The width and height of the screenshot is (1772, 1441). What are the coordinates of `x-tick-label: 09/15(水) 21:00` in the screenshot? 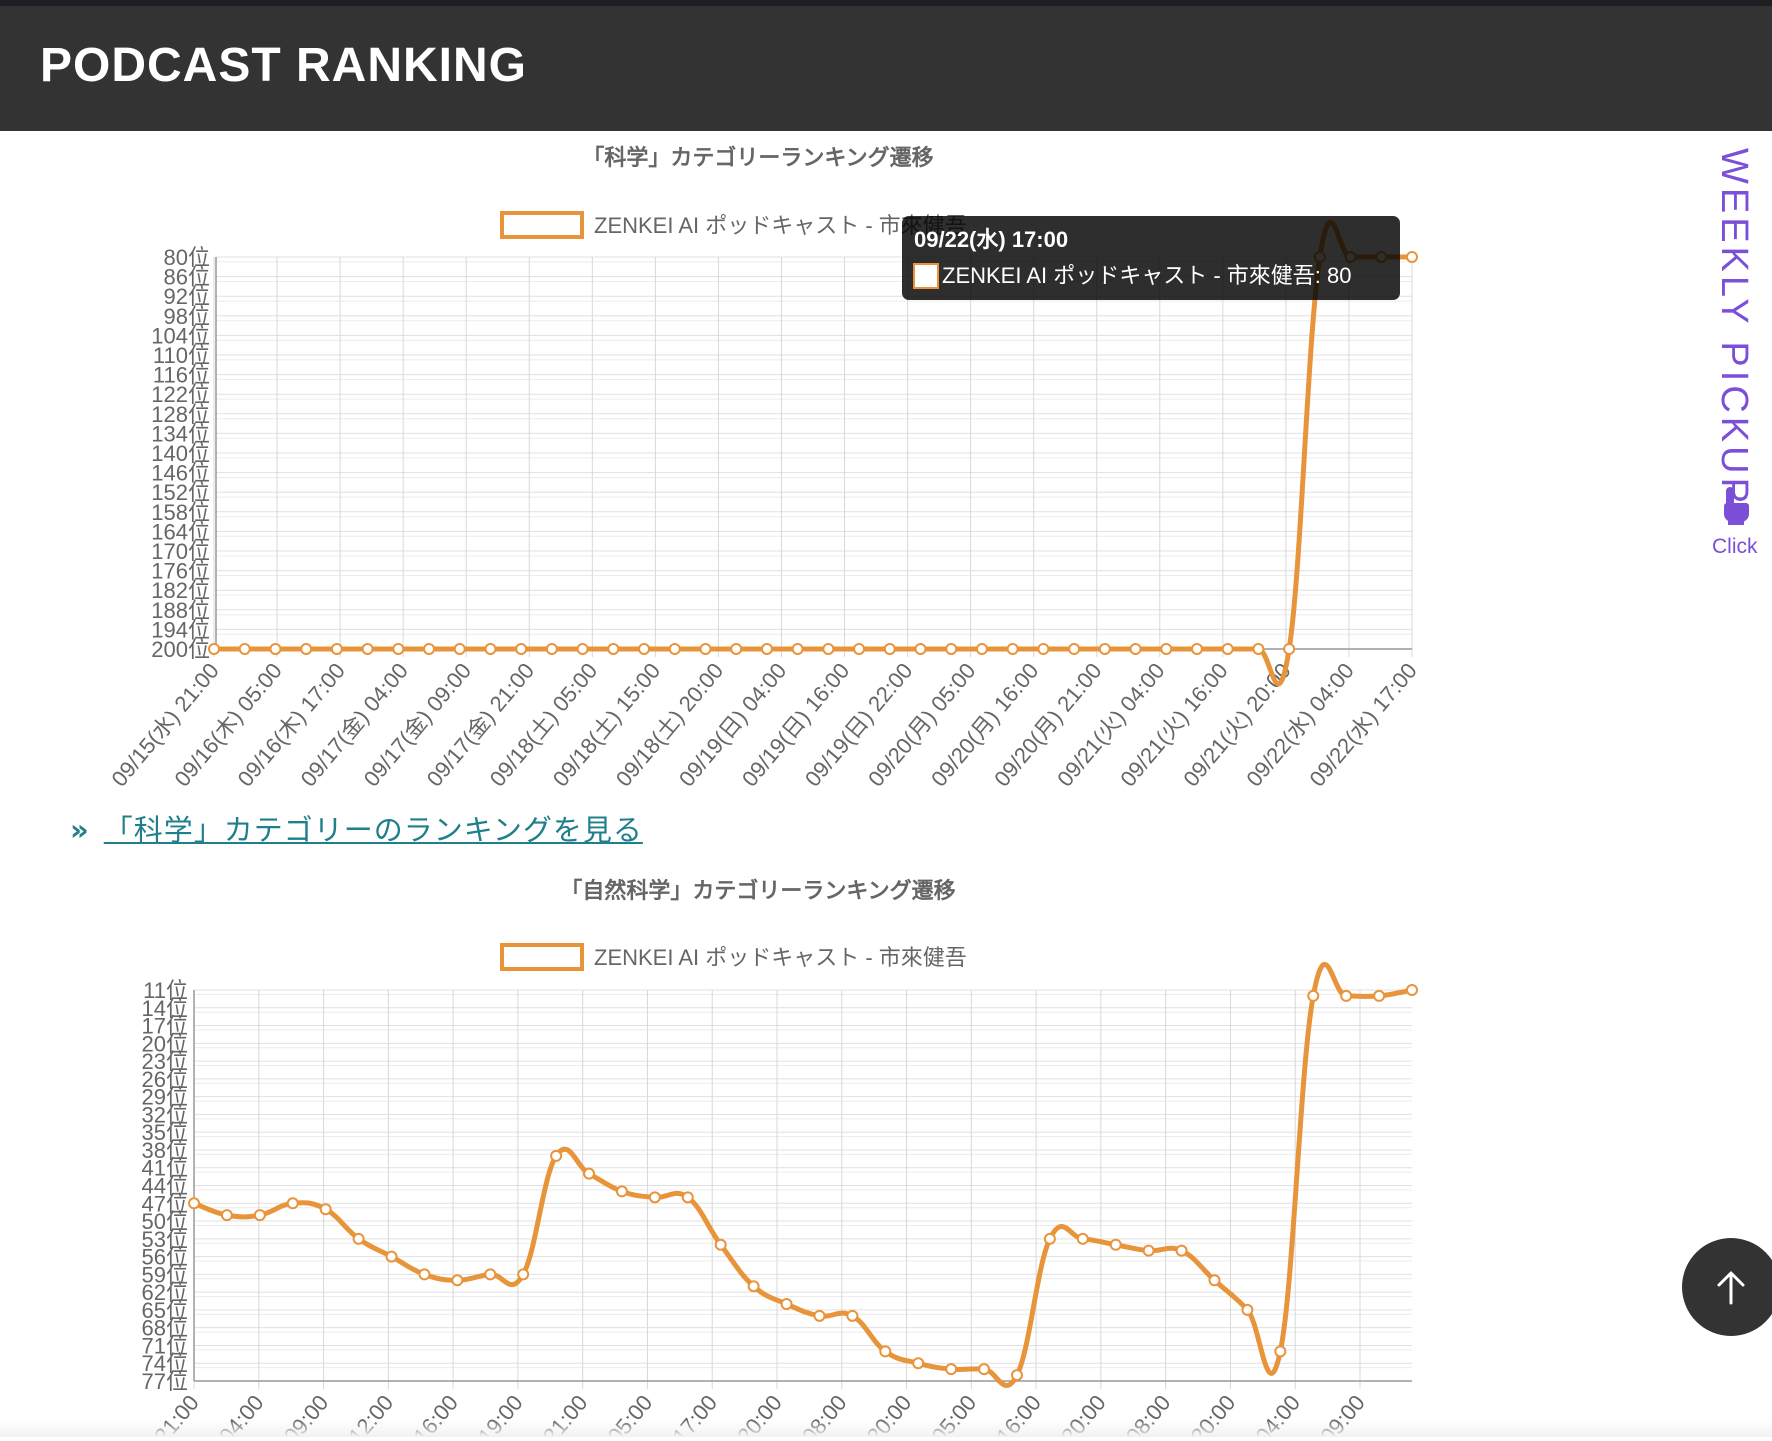 It's located at (164, 724).